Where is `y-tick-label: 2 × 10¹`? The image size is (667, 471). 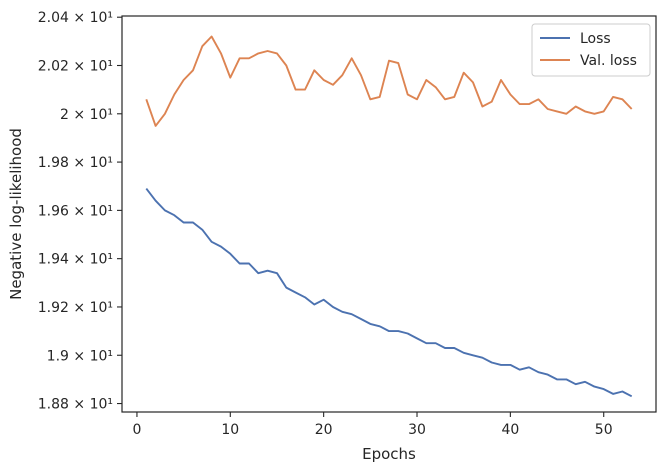
y-tick-label: 2 × 10¹ is located at coordinates (86, 115).